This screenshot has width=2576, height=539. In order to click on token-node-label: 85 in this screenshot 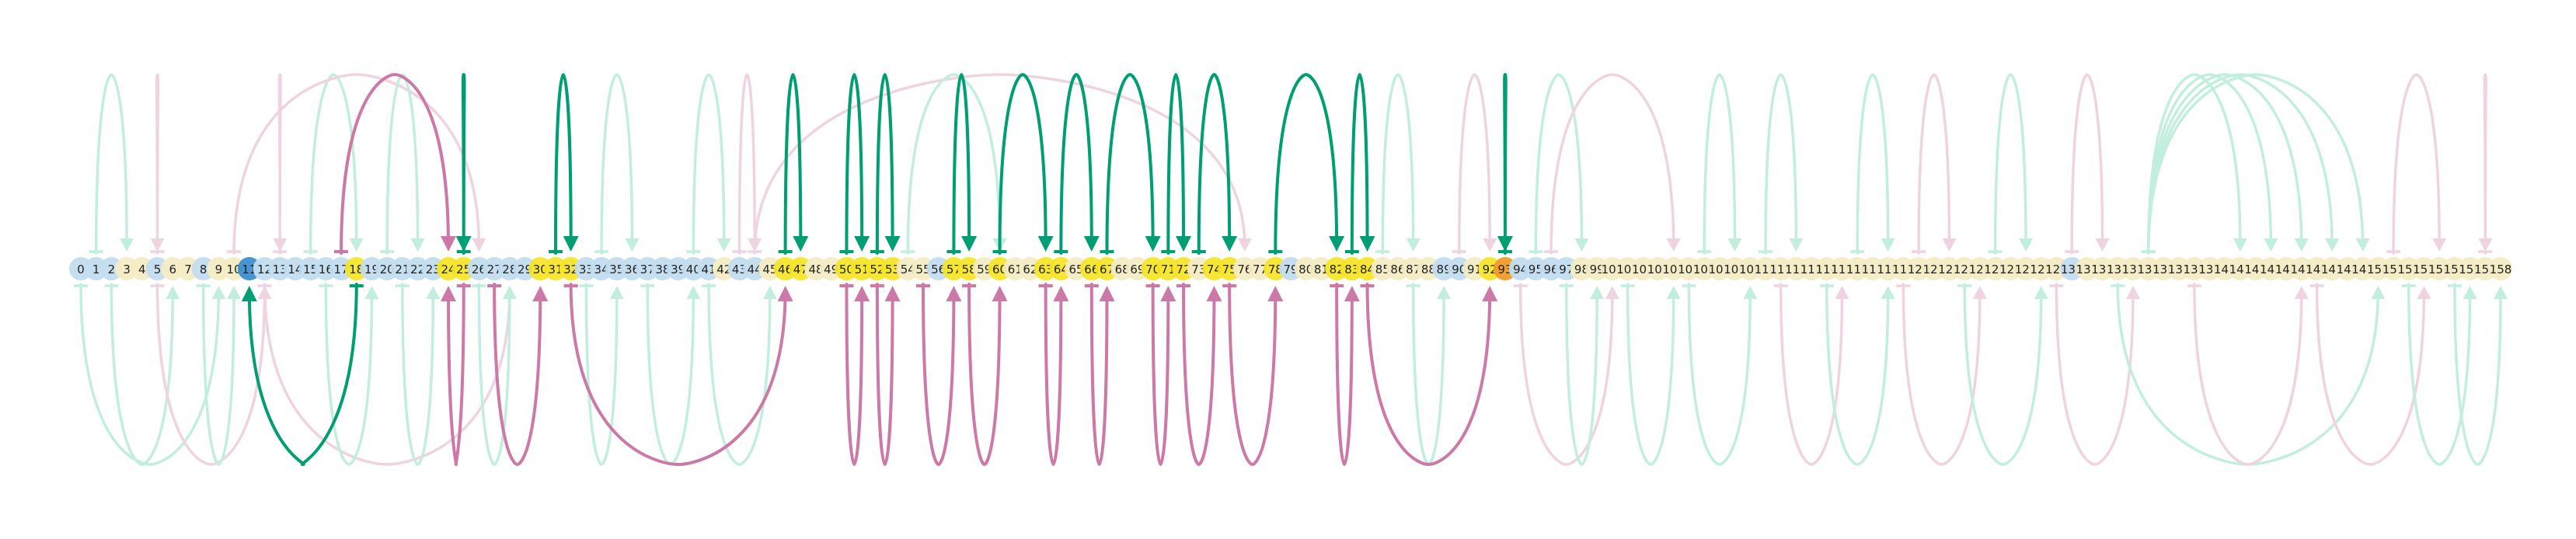, I will do `click(1382, 269)`.